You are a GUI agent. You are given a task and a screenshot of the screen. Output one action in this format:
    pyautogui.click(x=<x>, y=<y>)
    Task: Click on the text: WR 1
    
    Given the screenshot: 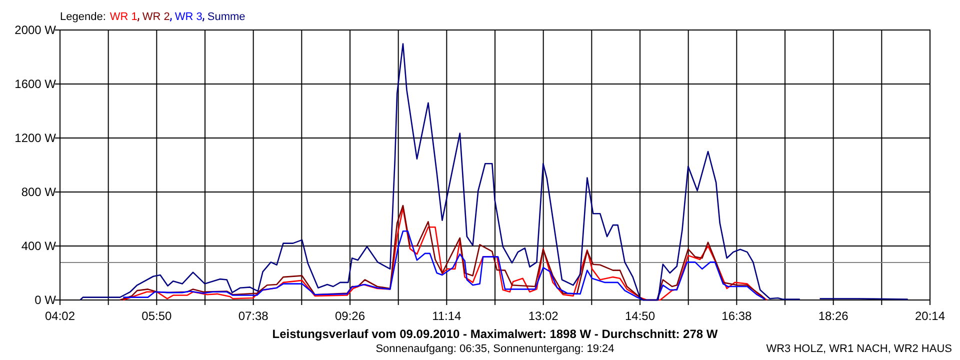 What is the action you would take?
    pyautogui.click(x=124, y=17)
    